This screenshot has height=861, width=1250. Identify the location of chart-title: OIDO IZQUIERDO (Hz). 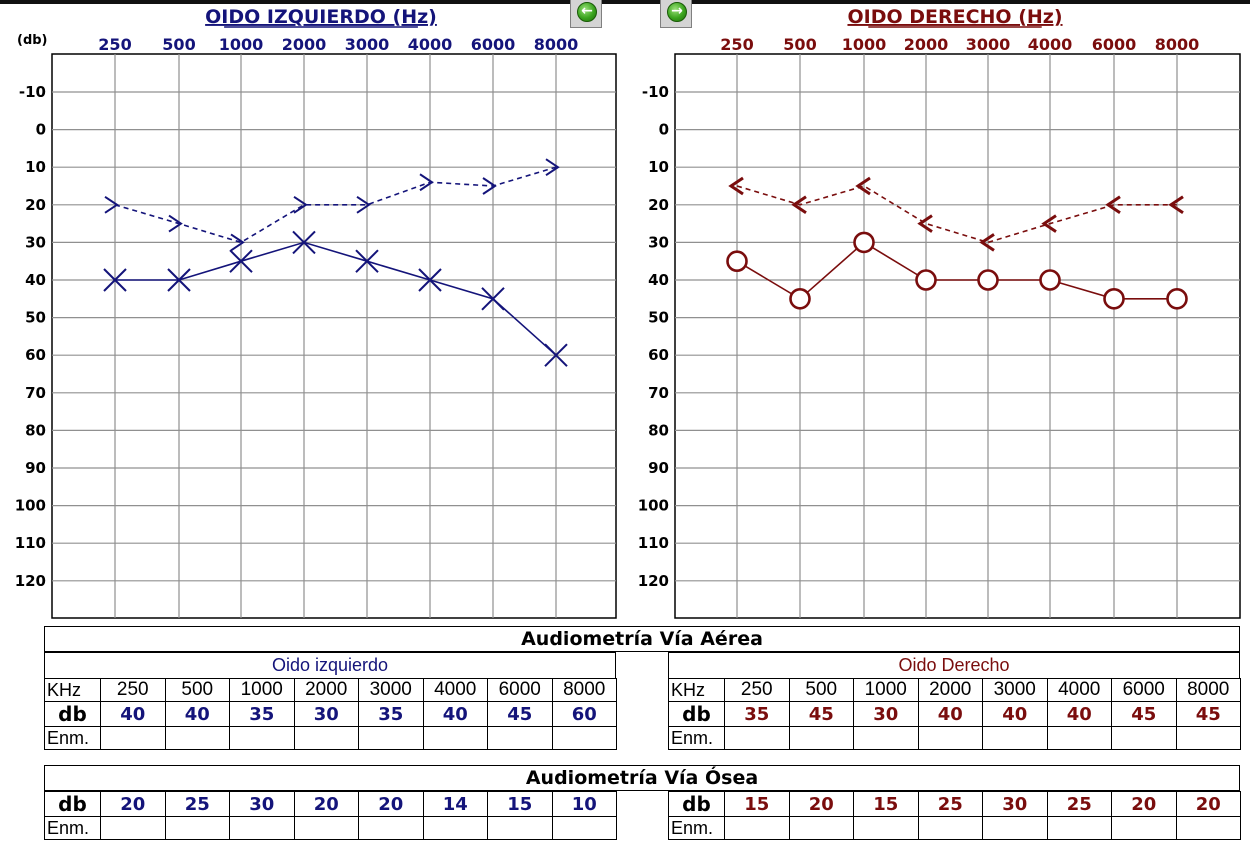
(321, 17).